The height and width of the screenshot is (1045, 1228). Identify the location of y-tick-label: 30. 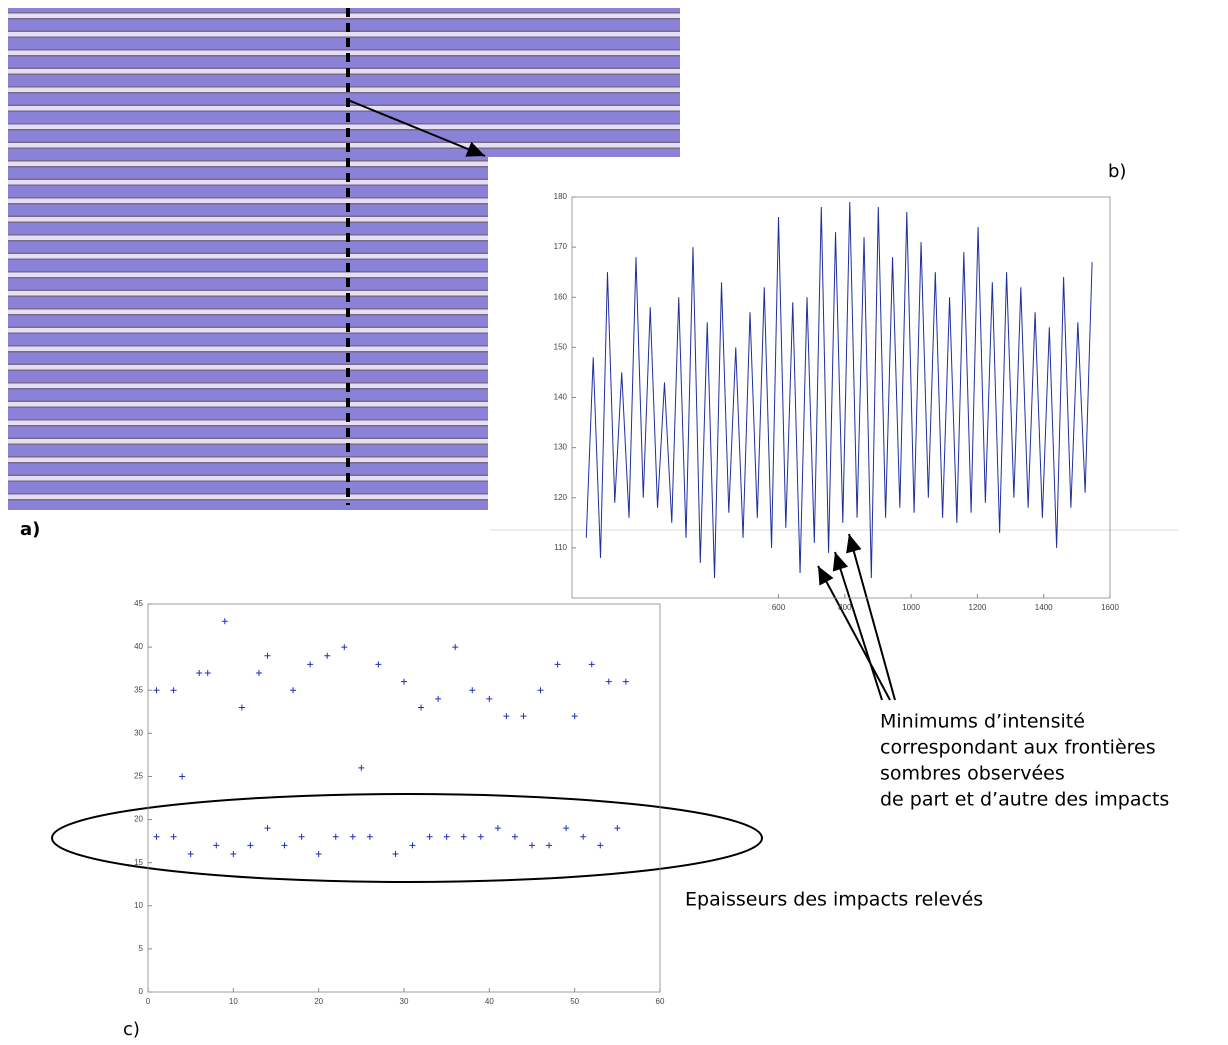
(138, 732).